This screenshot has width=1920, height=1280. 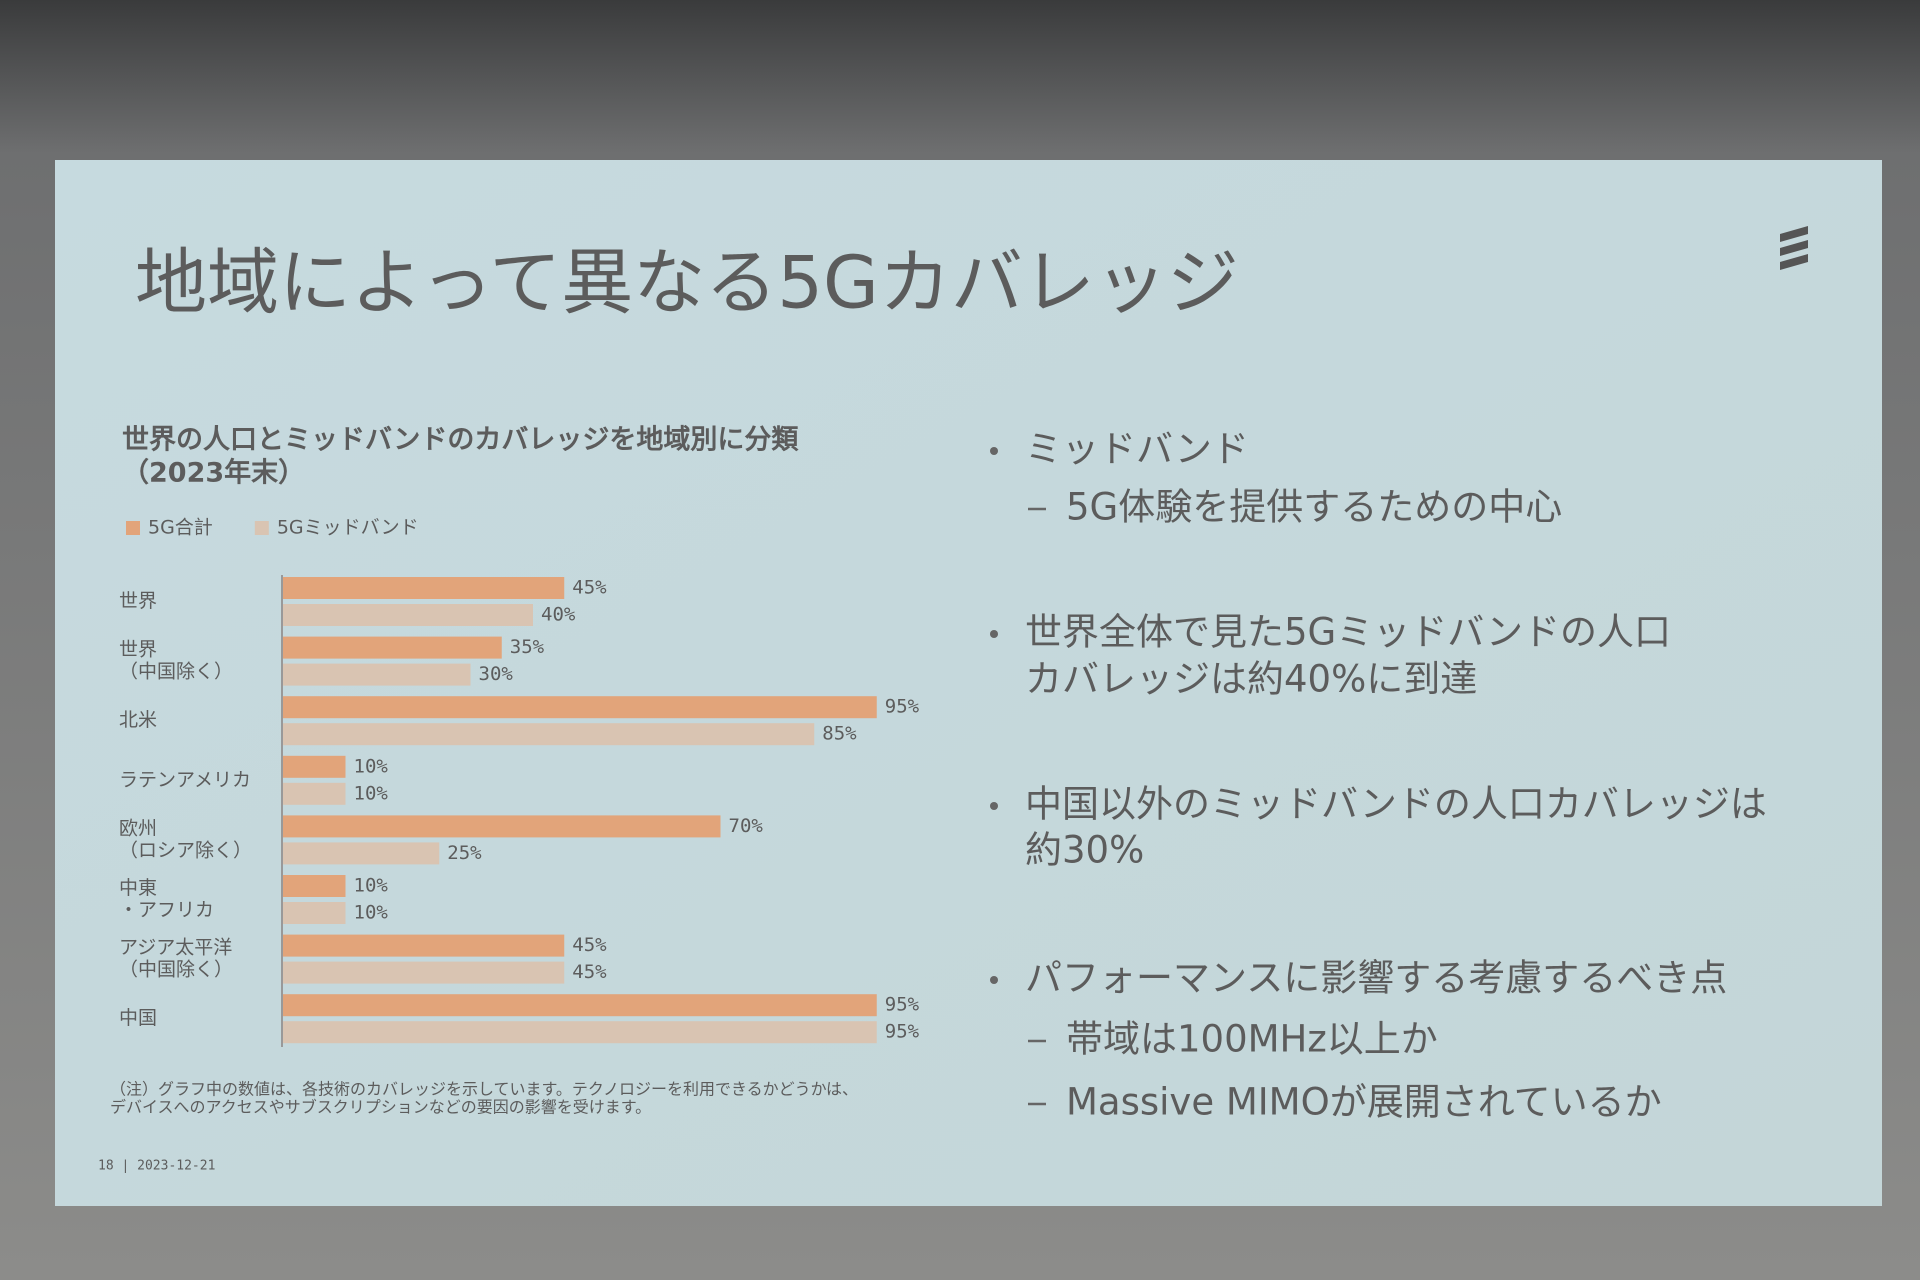 I want to click on bullet-text: ミッドバンド, so click(x=1137, y=449).